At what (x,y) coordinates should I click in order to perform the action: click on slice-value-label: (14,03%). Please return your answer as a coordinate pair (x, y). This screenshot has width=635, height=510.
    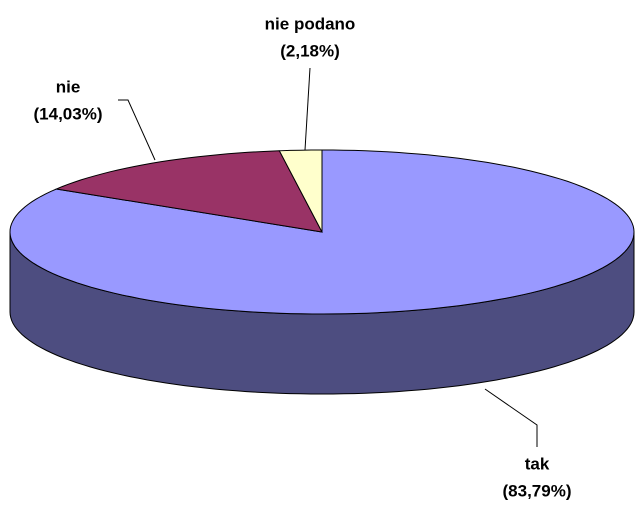
    Looking at the image, I should click on (68, 113).